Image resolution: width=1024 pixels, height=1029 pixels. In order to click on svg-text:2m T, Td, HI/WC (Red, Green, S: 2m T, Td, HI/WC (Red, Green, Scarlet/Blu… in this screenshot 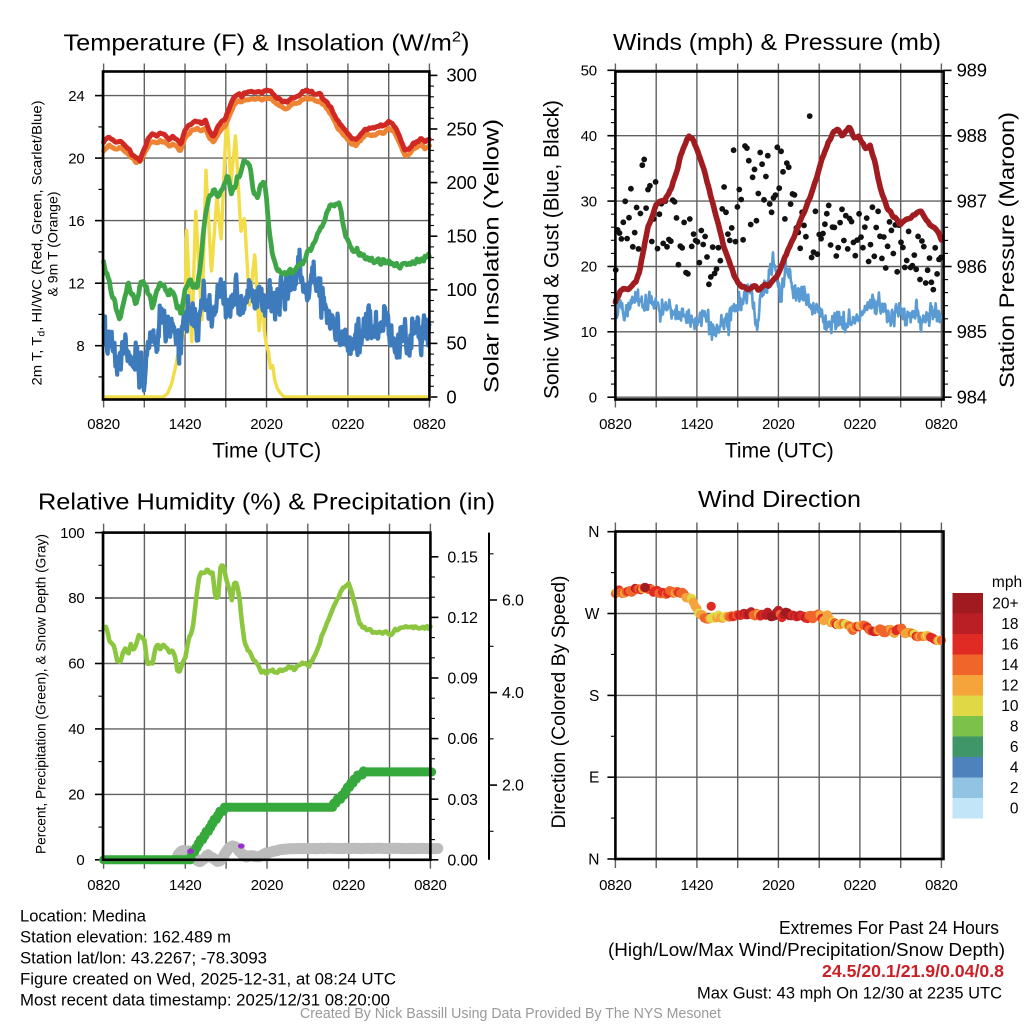, I will do `click(38, 242)`.